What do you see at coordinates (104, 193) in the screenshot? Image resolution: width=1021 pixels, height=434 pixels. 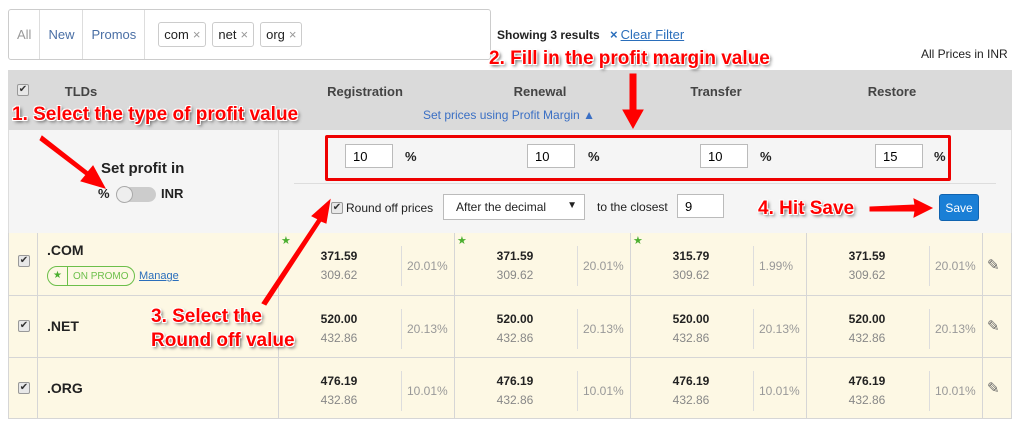 I see `toggle-percent-label: %` at bounding box center [104, 193].